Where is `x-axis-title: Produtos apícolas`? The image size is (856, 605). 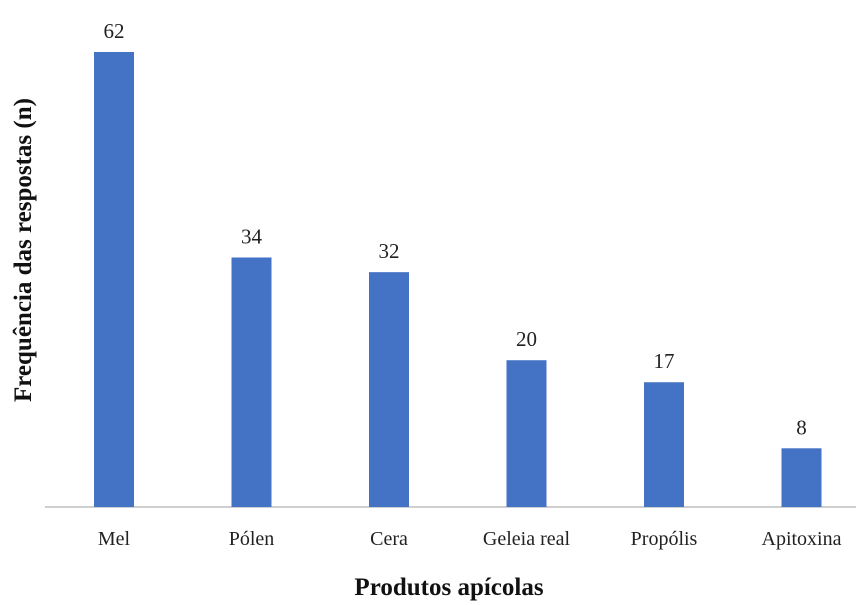
x-axis-title: Produtos apícolas is located at coordinates (448, 587).